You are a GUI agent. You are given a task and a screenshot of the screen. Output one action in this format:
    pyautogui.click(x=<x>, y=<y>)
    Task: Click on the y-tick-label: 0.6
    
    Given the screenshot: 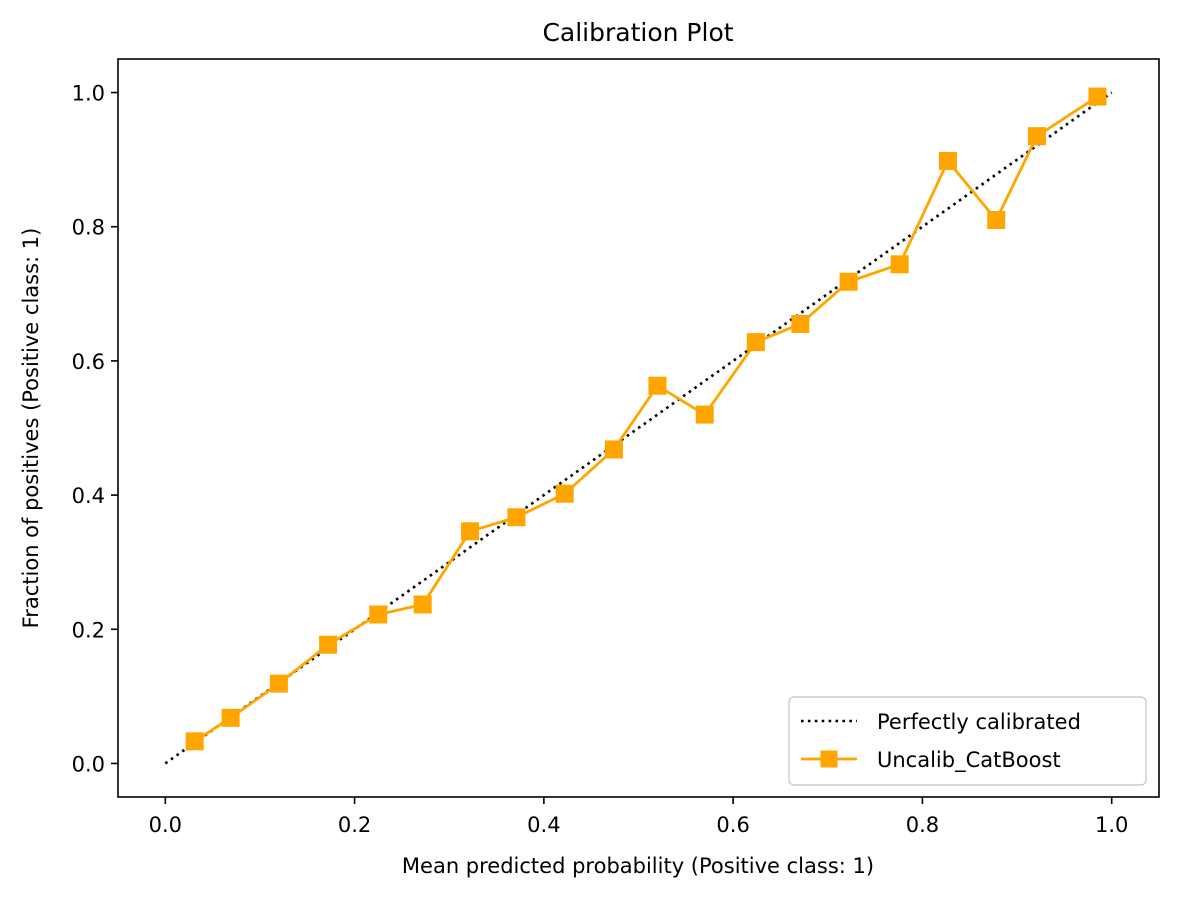 What is the action you would take?
    pyautogui.click(x=88, y=362)
    